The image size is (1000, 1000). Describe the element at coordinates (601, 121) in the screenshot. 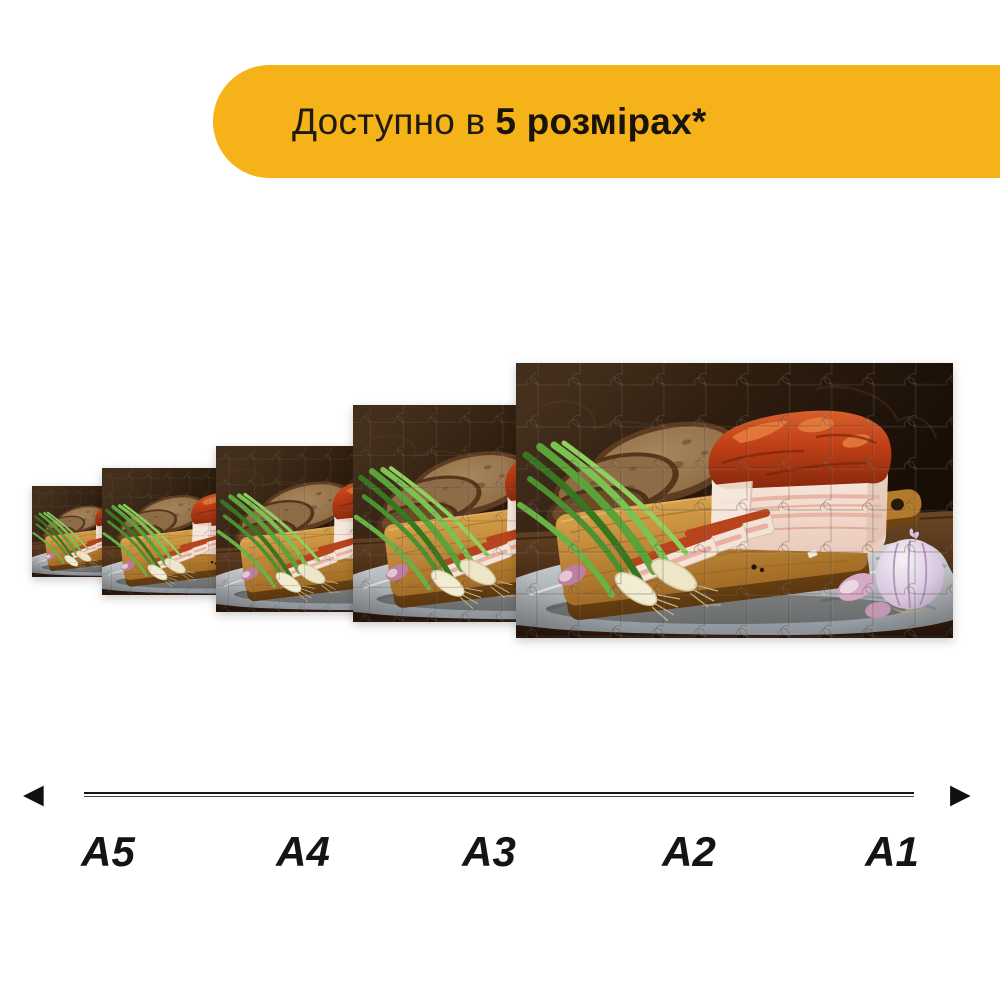

I see `banner-text-bold: 5 розмірах*` at that location.